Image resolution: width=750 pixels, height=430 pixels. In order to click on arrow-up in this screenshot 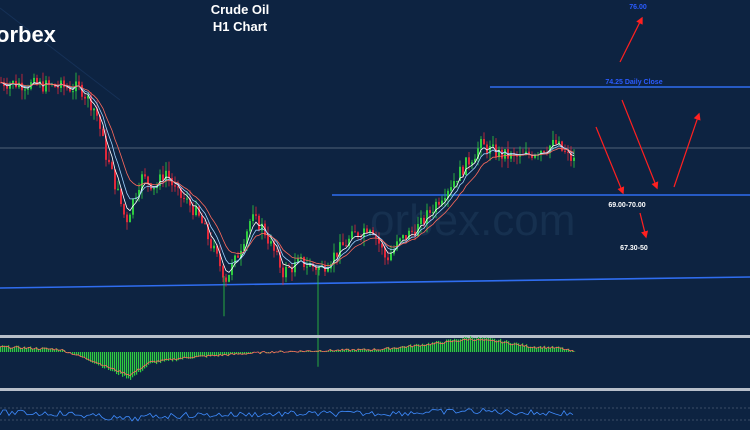, I will do `click(687, 150)`.